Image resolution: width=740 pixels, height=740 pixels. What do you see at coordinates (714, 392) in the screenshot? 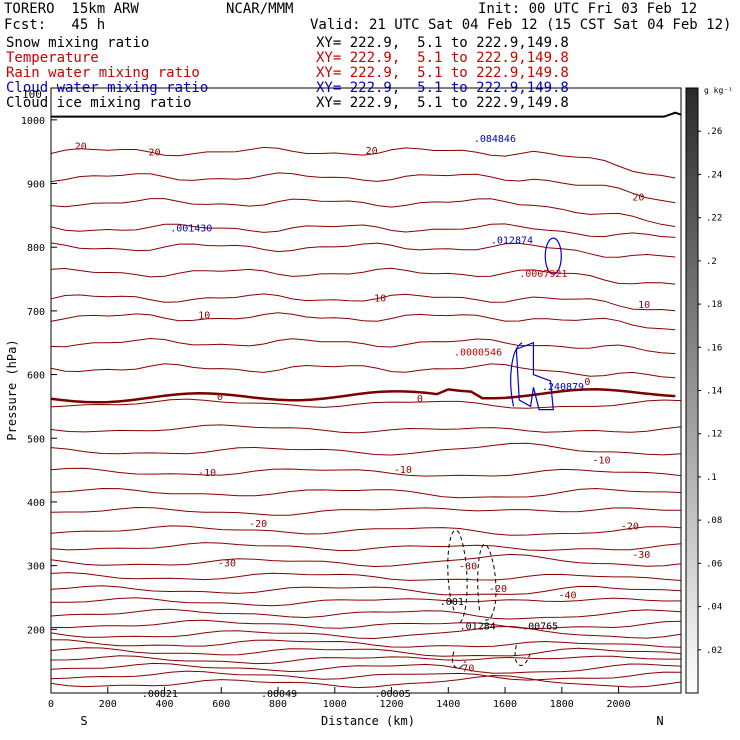
I see `colorbar-tick-label: .14` at bounding box center [714, 392].